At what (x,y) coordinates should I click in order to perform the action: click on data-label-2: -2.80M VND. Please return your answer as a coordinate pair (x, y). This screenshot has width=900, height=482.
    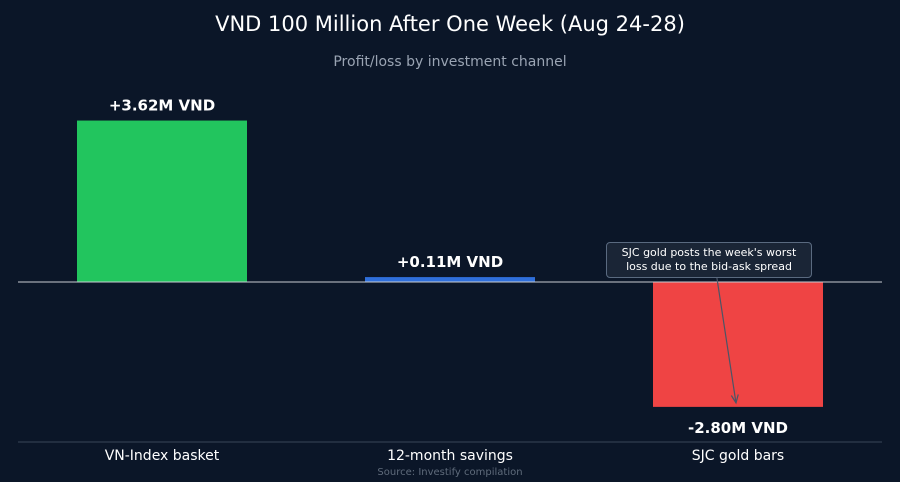
    Looking at the image, I should click on (738, 428).